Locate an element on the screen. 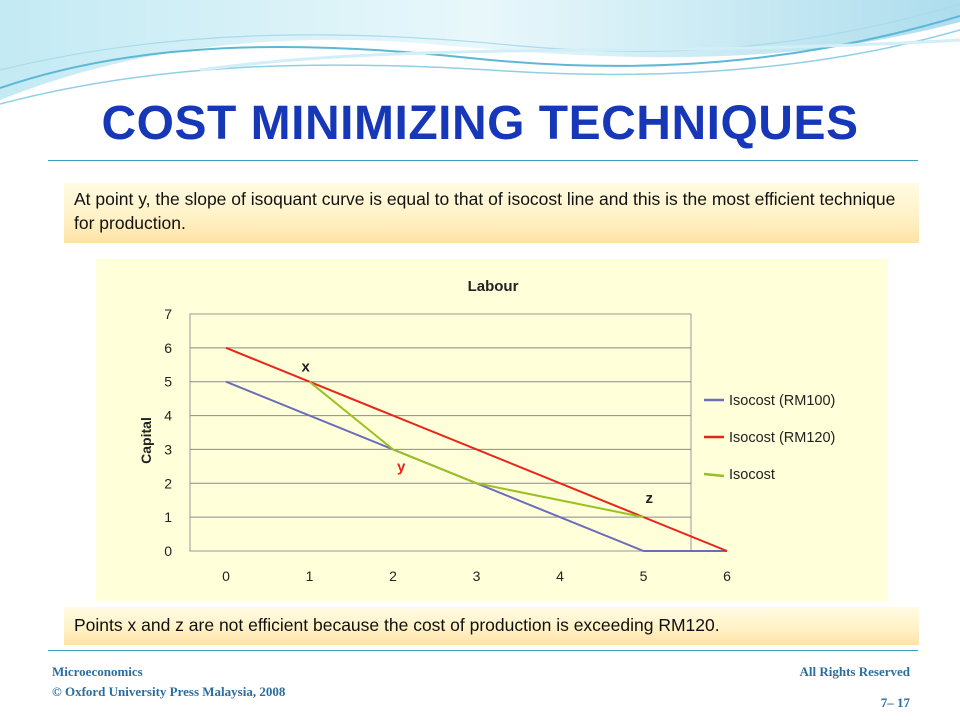  footer-rights: All Rights Reserved is located at coordinates (855, 671).